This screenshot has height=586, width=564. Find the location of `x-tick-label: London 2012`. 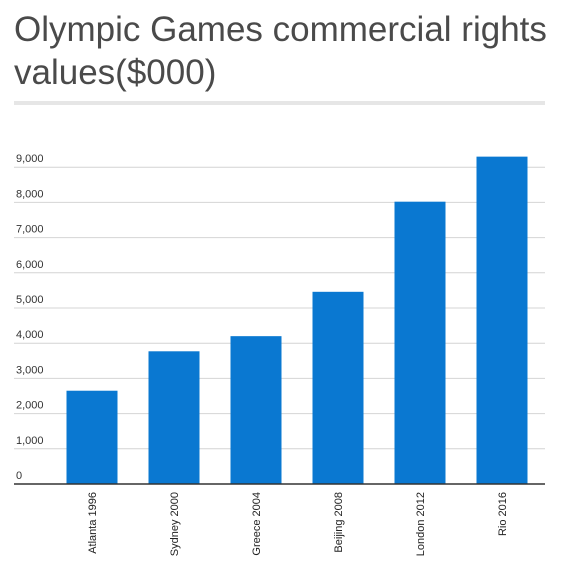

x-tick-label: London 2012 is located at coordinates (421, 524).